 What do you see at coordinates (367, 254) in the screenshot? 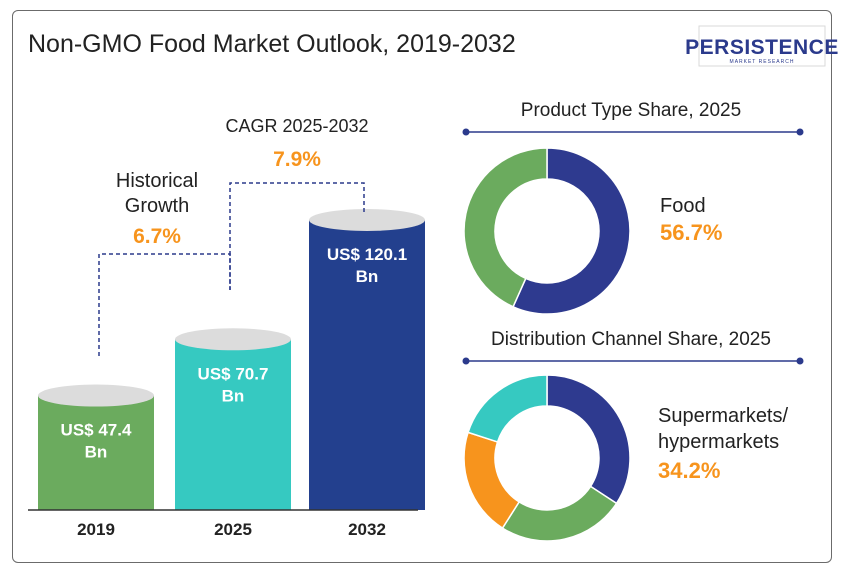
I see `bar-value-label: US$ 120.1` at bounding box center [367, 254].